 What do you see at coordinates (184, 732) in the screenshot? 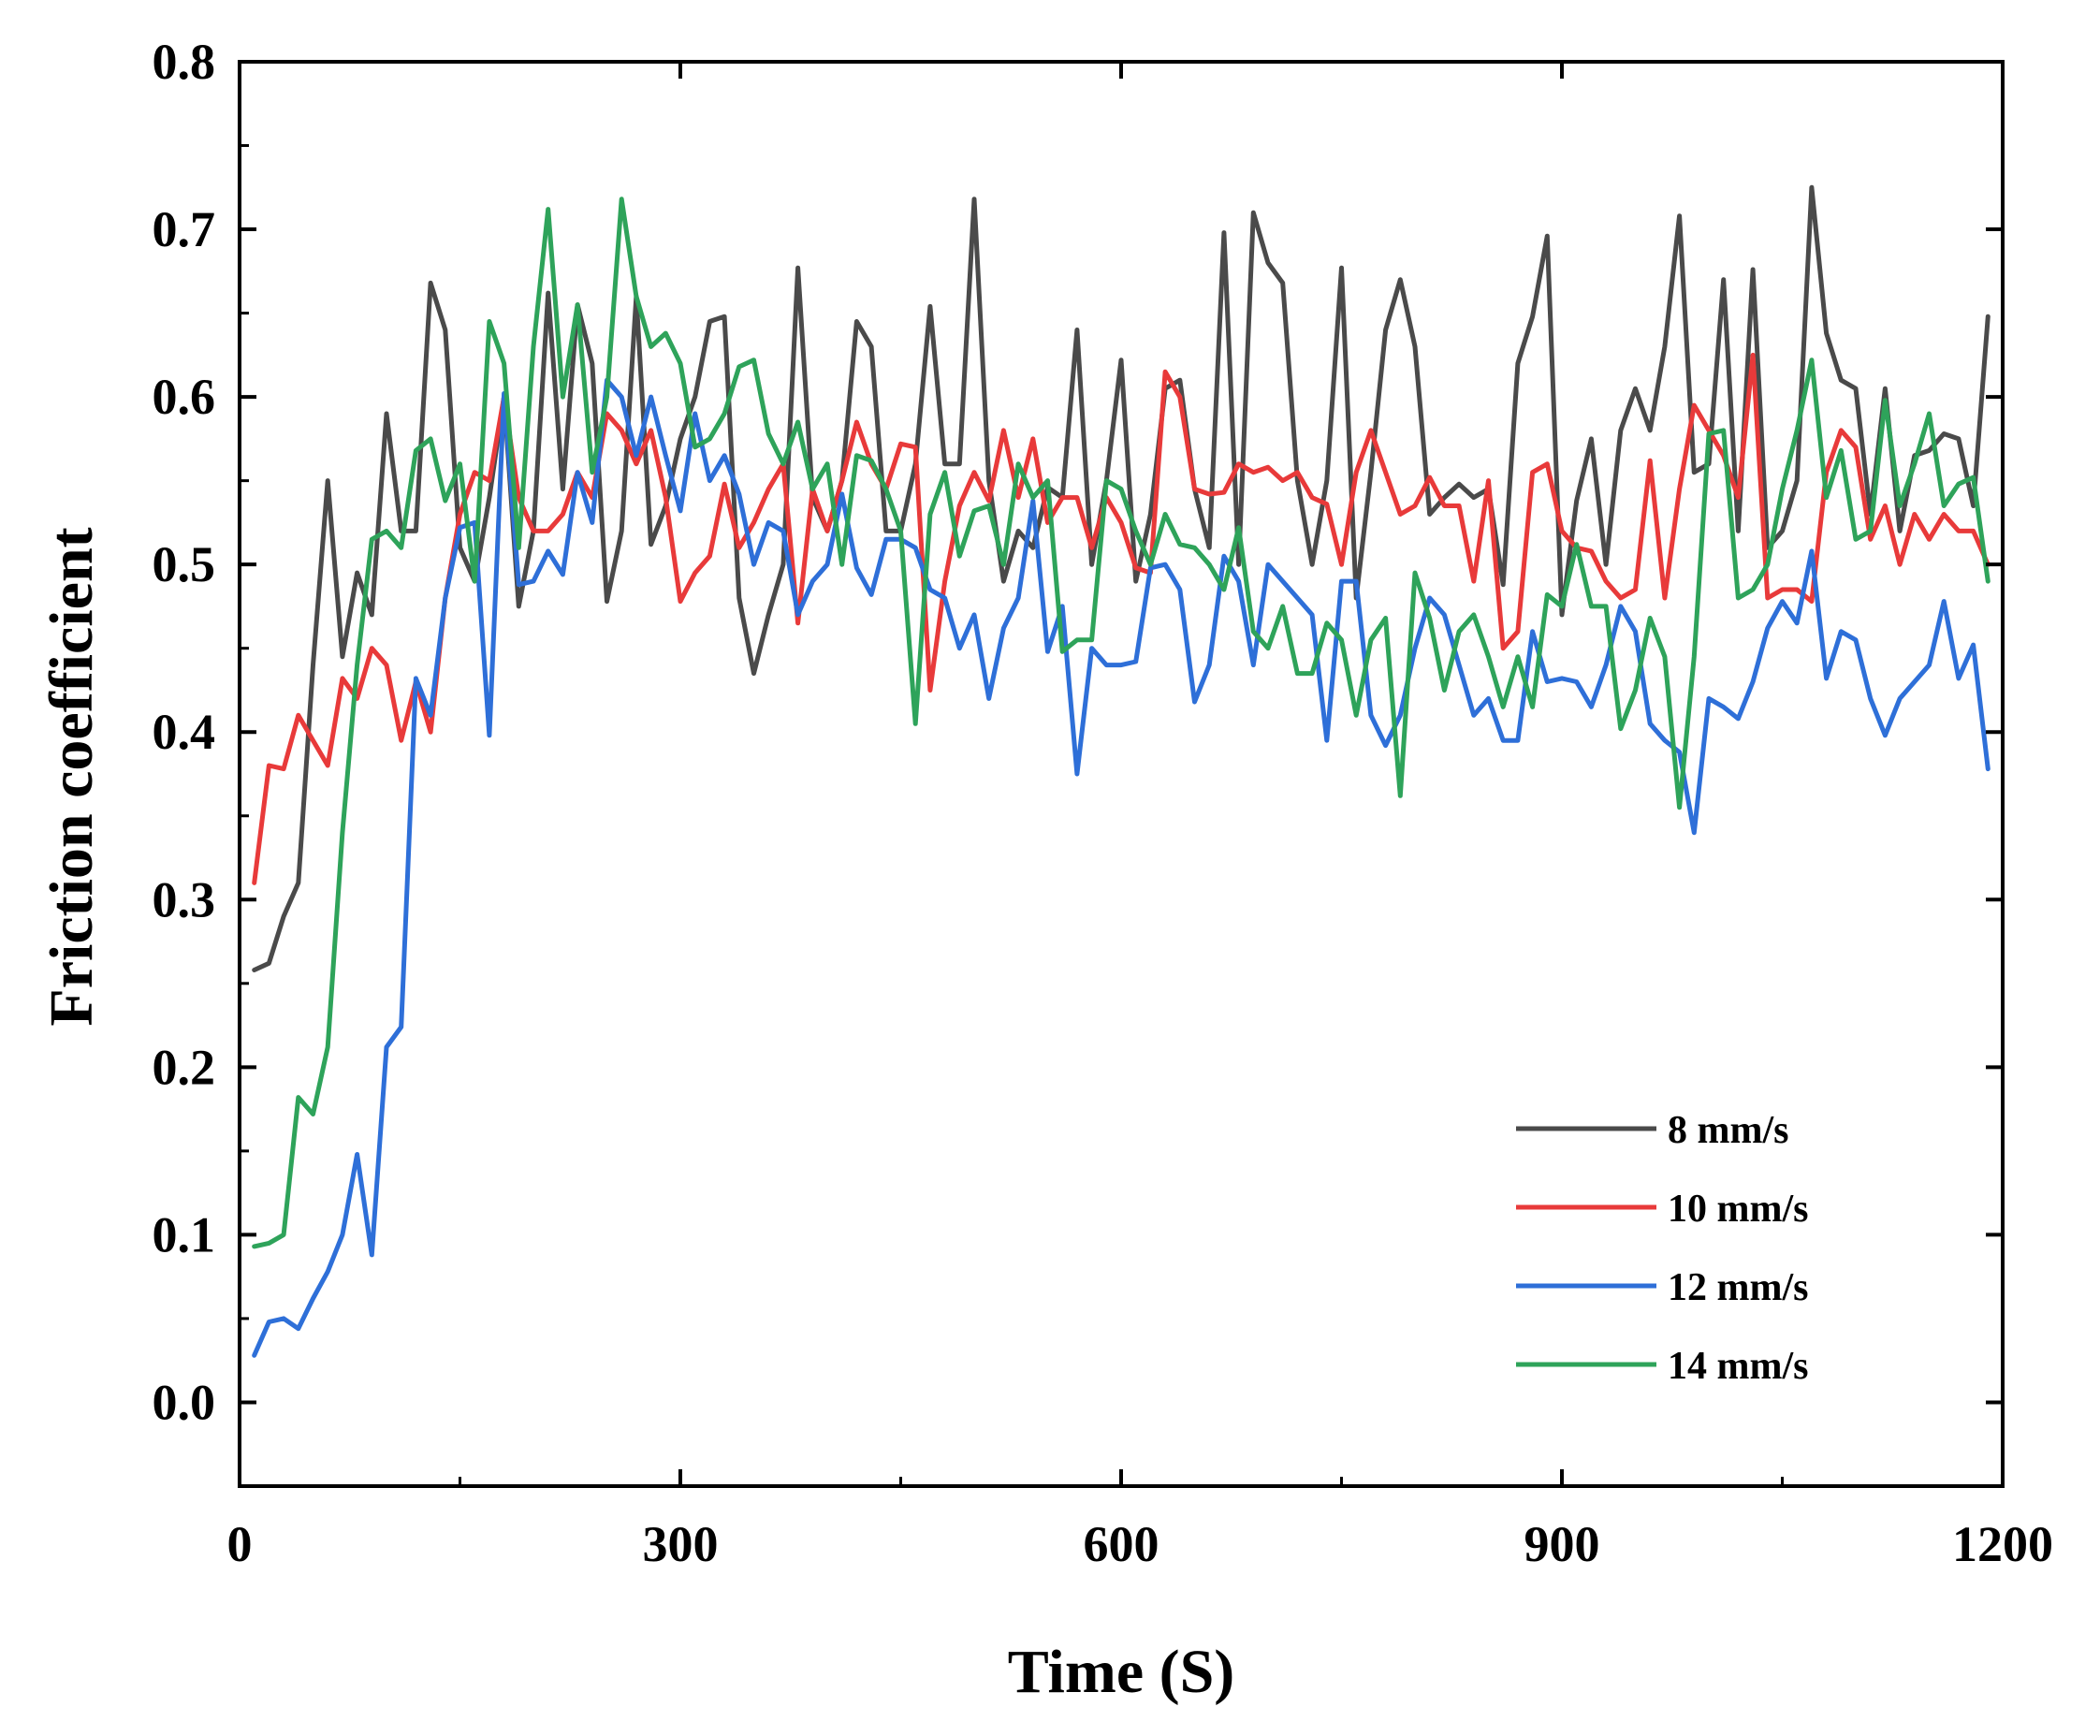
I see `y-tick-label: 0.4` at bounding box center [184, 732].